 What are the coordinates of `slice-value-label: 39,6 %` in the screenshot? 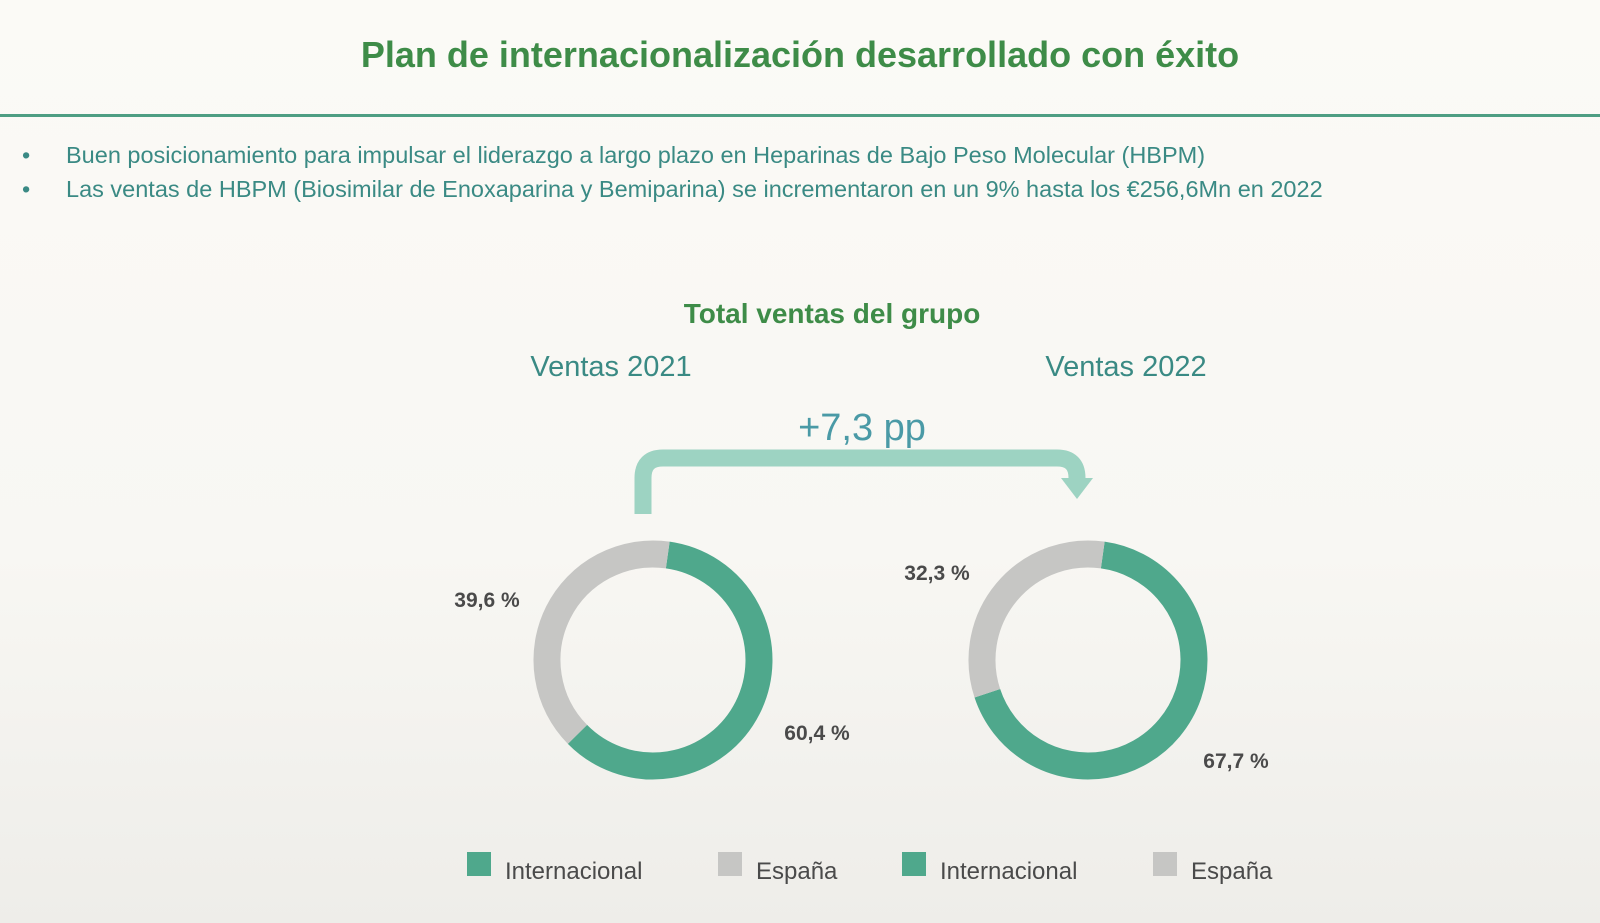 It's located at (487, 600).